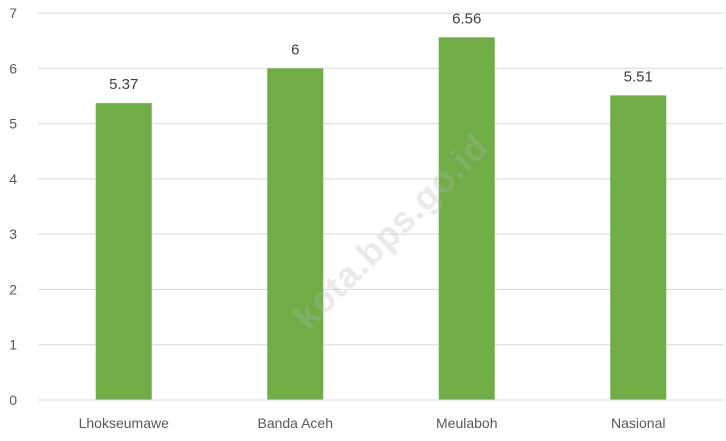  I want to click on data-labels: 5.37 6 6.56 5.51, so click(381, 51).